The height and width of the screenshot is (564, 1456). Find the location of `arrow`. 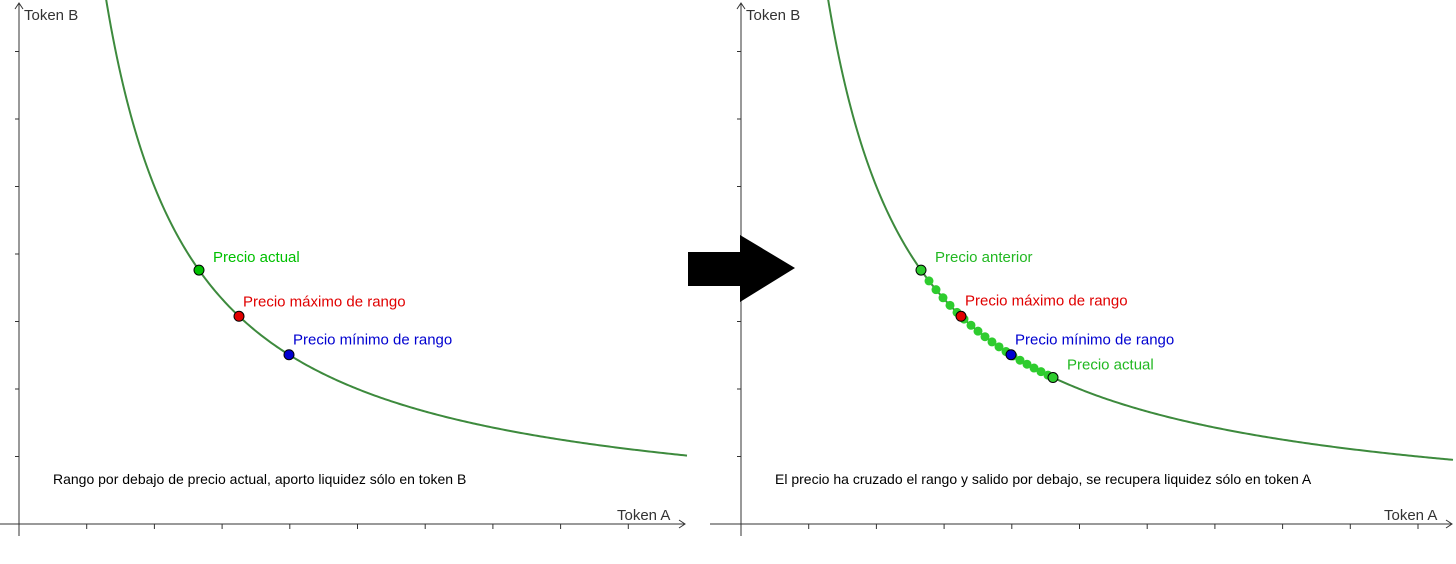

arrow is located at coordinates (741, 268).